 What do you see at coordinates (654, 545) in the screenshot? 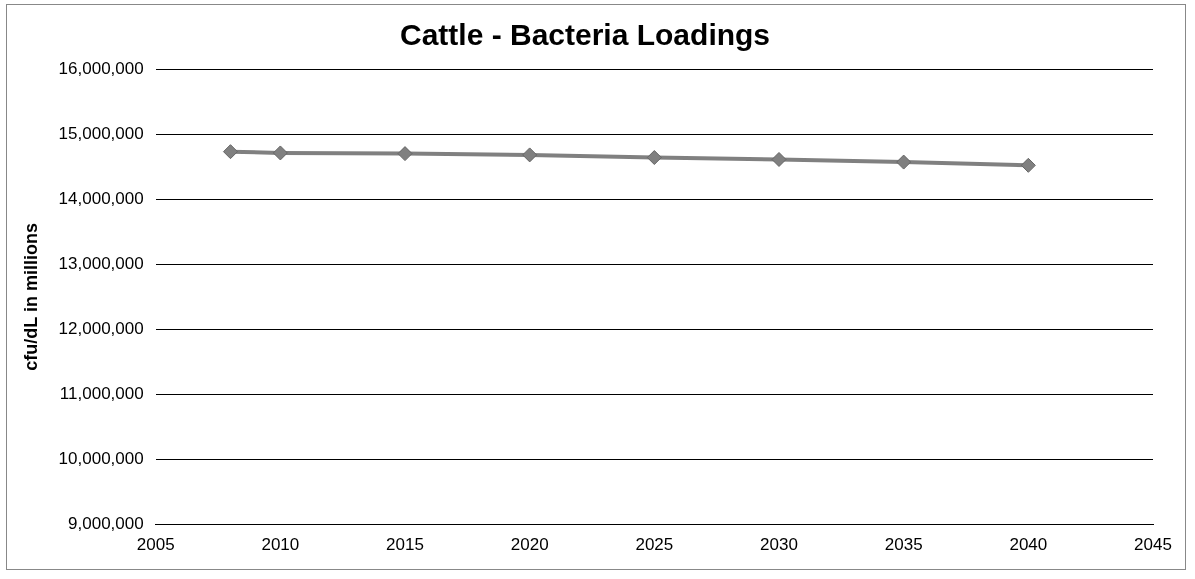
I see `x-tick-label: 2025` at bounding box center [654, 545].